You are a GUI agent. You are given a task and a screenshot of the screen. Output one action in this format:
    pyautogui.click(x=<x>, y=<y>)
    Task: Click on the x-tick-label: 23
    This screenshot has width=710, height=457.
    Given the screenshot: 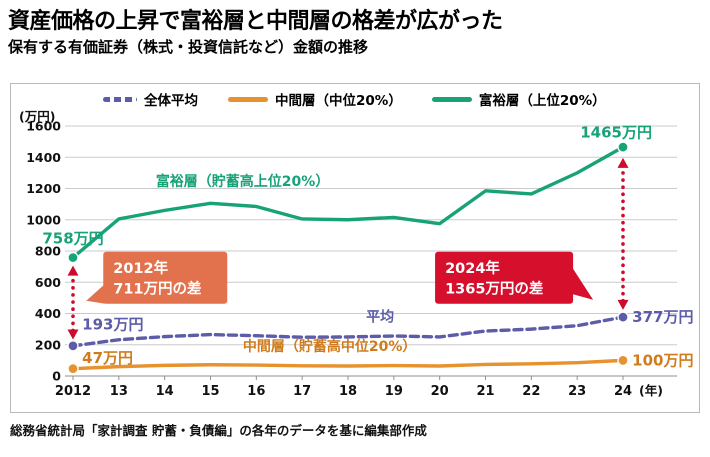 What is the action you would take?
    pyautogui.click(x=577, y=391)
    